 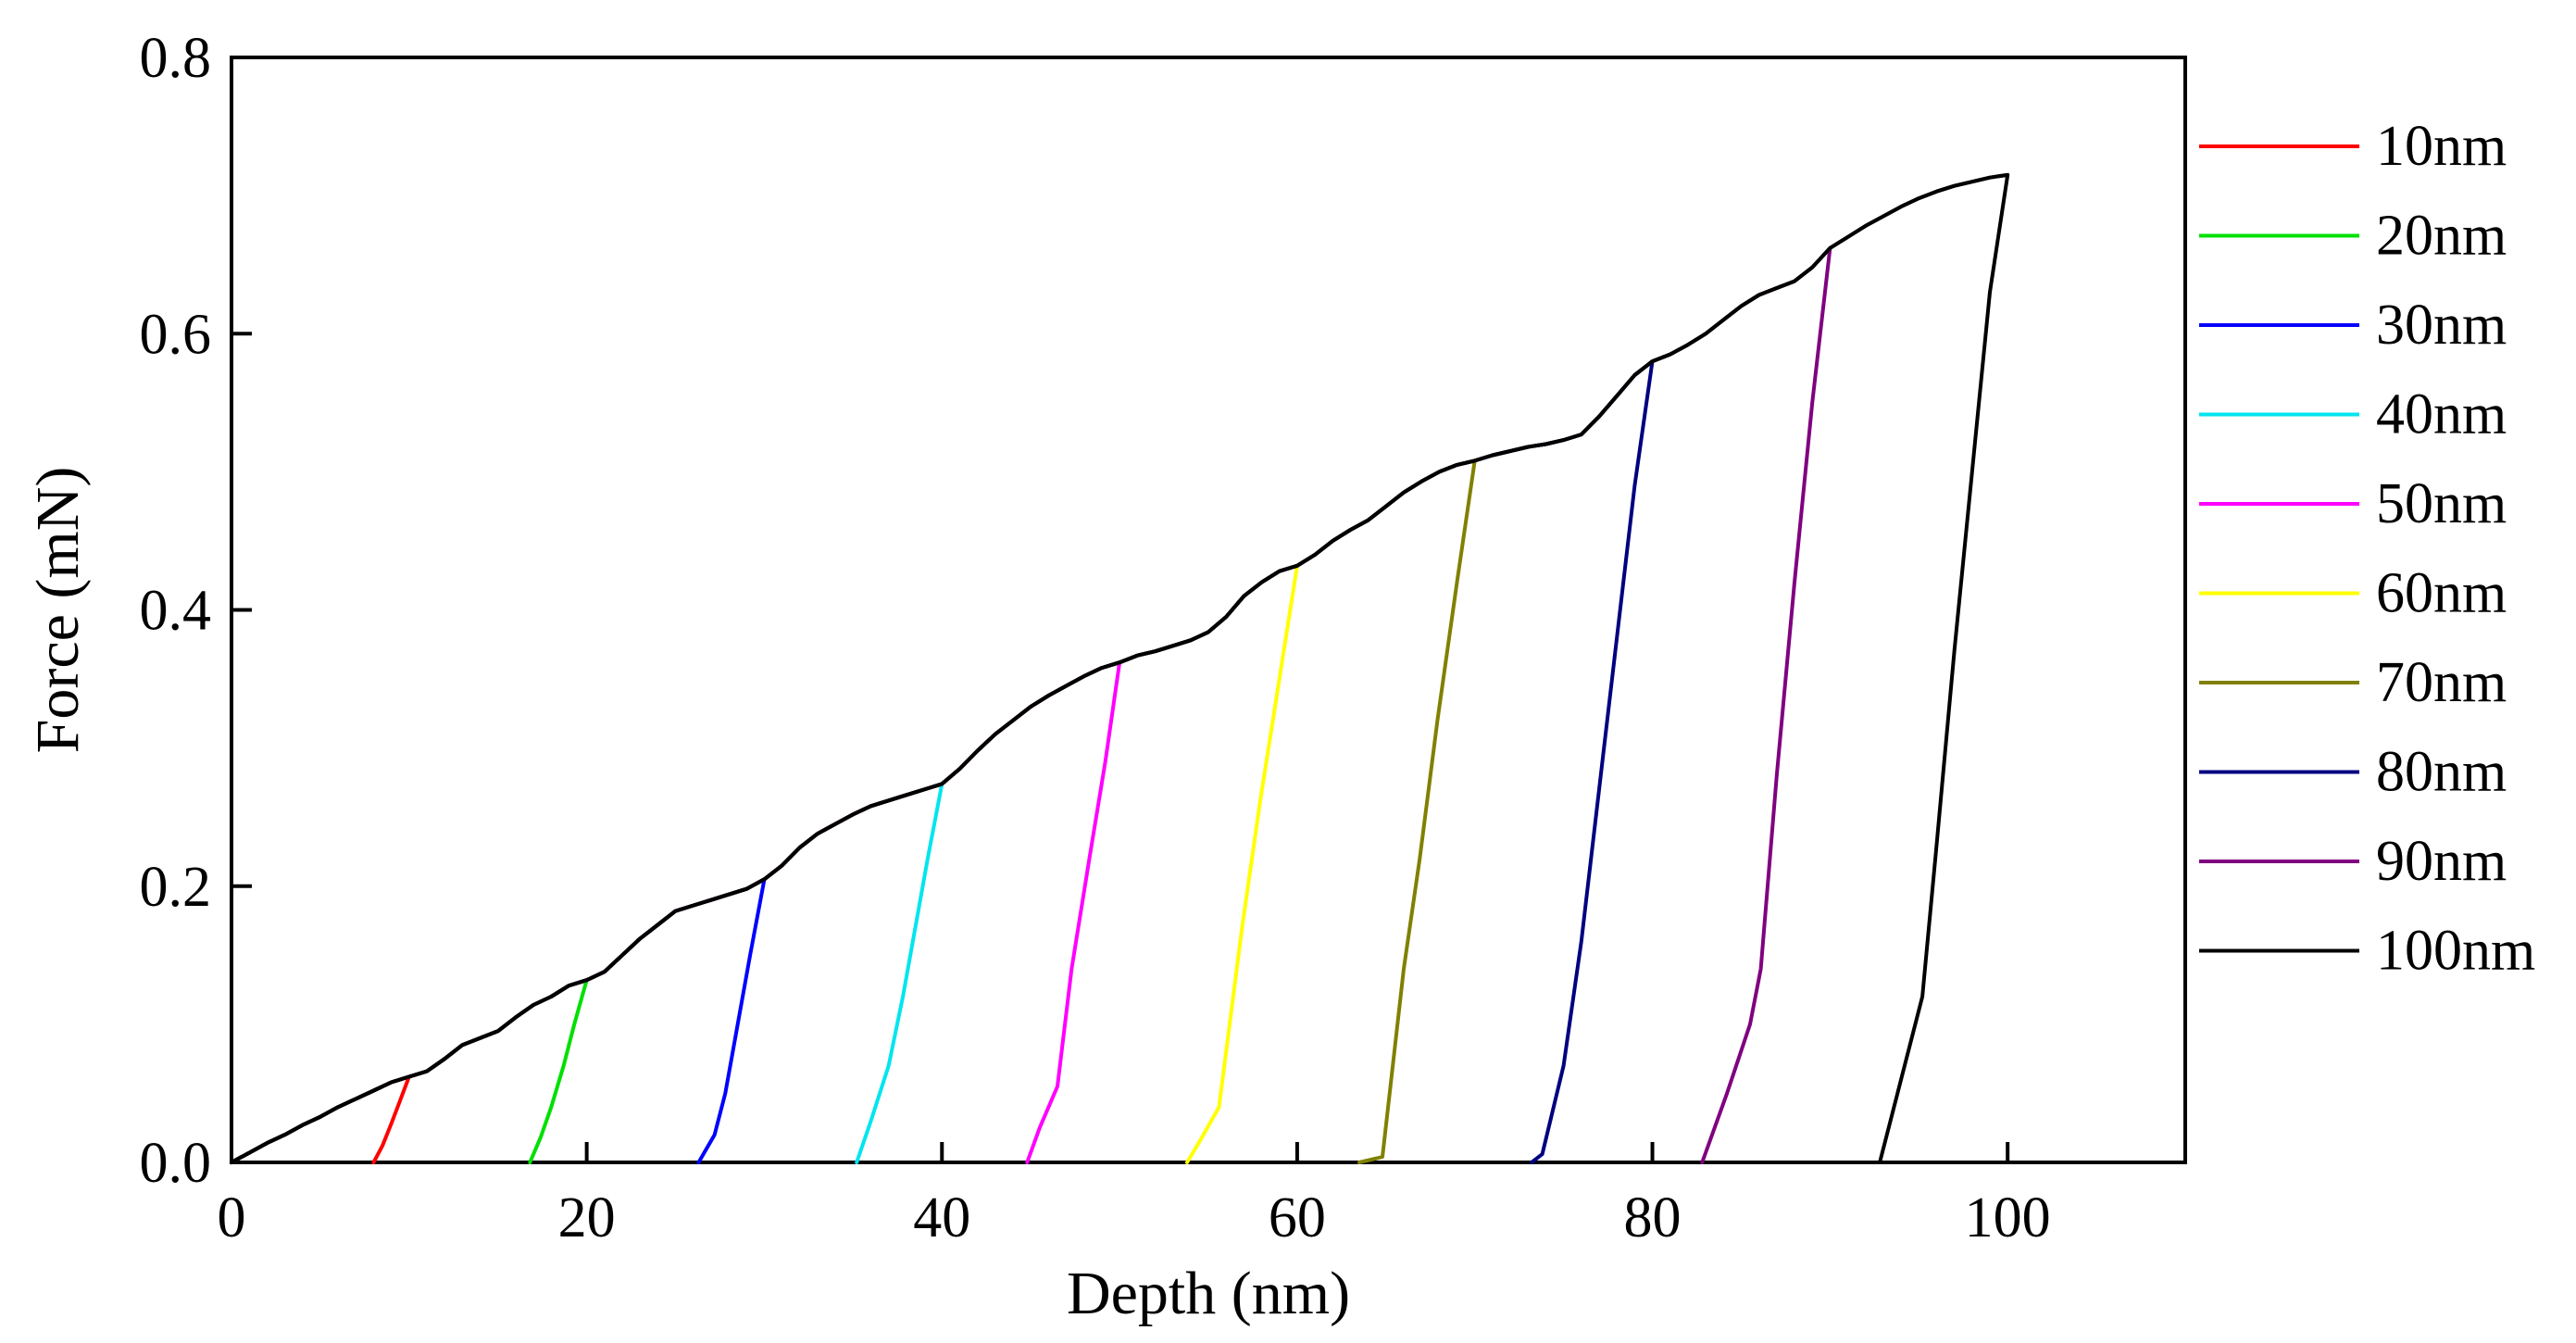 What do you see at coordinates (176, 1163) in the screenshot?
I see `y-tick-label: 0.0` at bounding box center [176, 1163].